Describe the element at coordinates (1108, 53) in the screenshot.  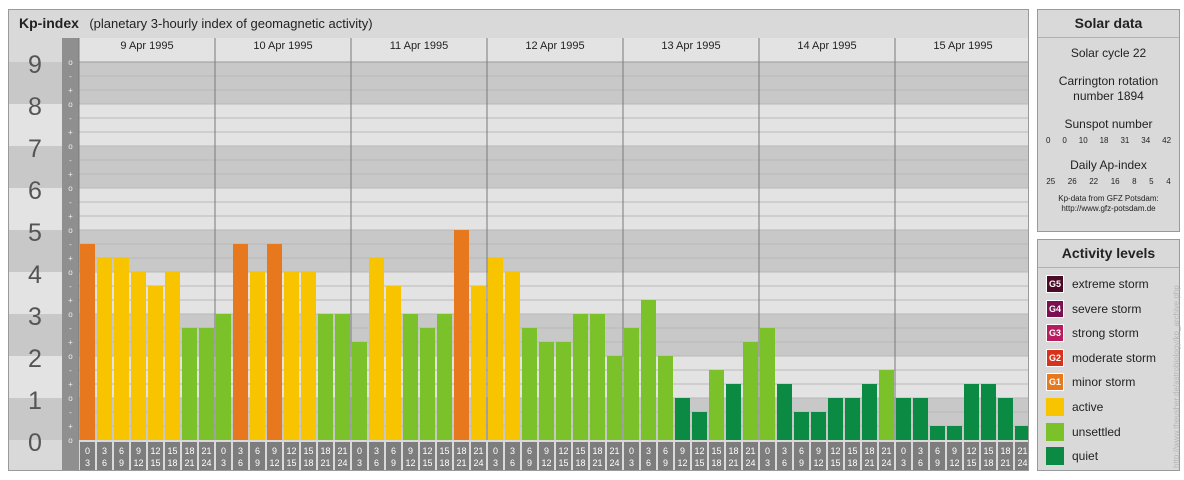
I see `solar-cycle: Solar cycle 22` at that location.